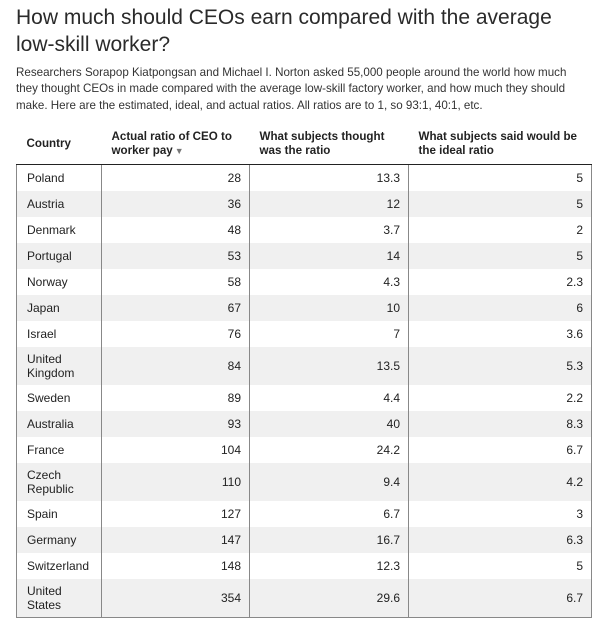 The width and height of the screenshot is (602, 634). I want to click on table-row: Czech Republic 110 9.4 4.2, so click(304, 482).